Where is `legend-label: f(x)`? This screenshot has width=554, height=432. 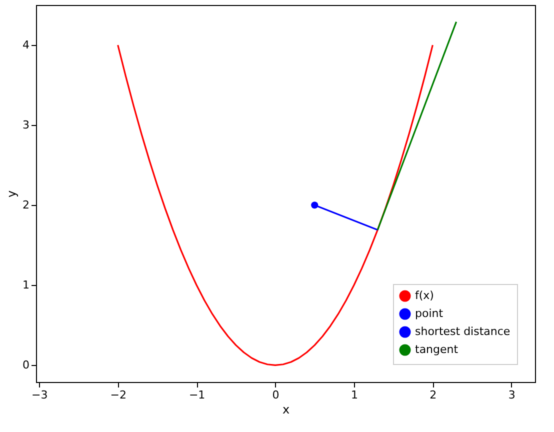
legend-label: f(x) is located at coordinates (424, 295).